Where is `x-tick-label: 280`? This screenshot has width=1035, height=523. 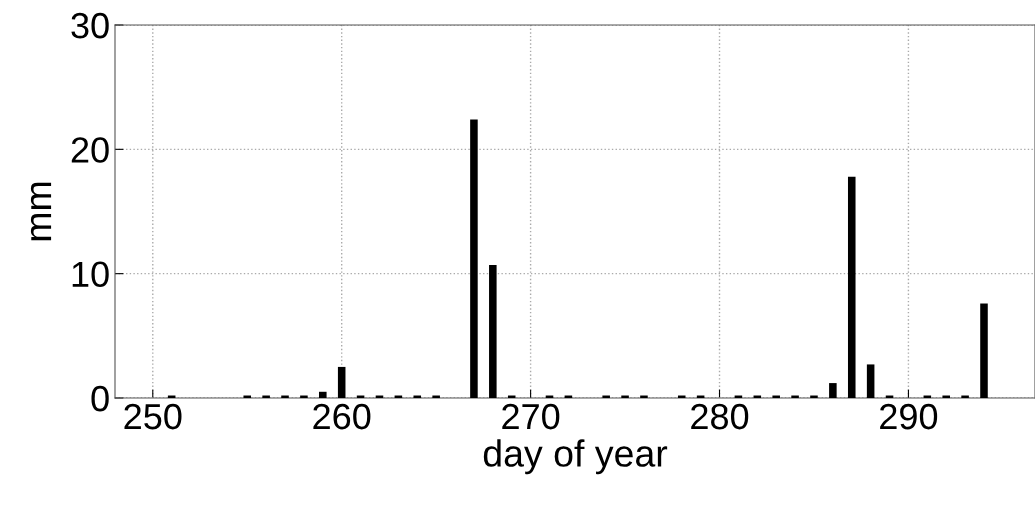
x-tick-label: 280 is located at coordinates (720, 416).